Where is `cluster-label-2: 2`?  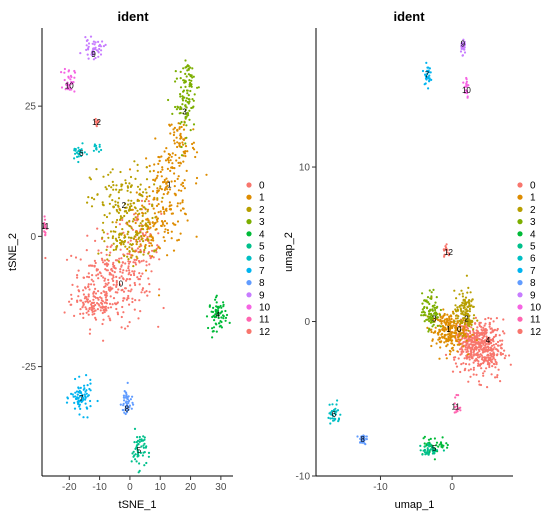 cluster-label-2: 2 is located at coordinates (466, 318).